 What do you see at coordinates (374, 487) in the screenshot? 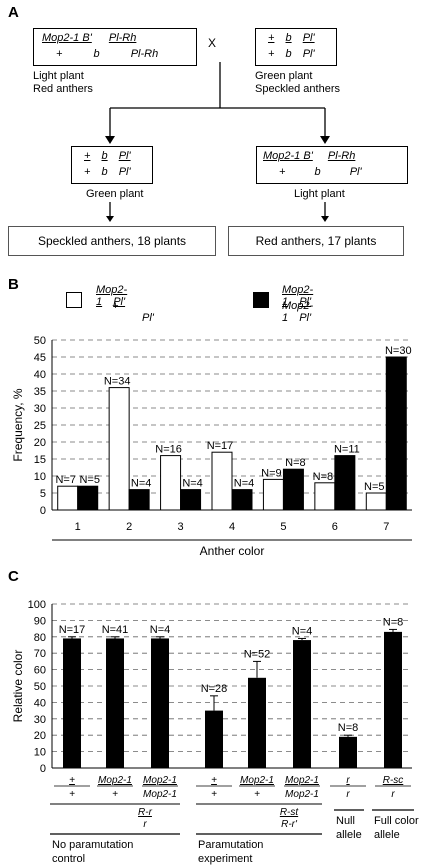
I see `data-label: N=5` at bounding box center [374, 487].